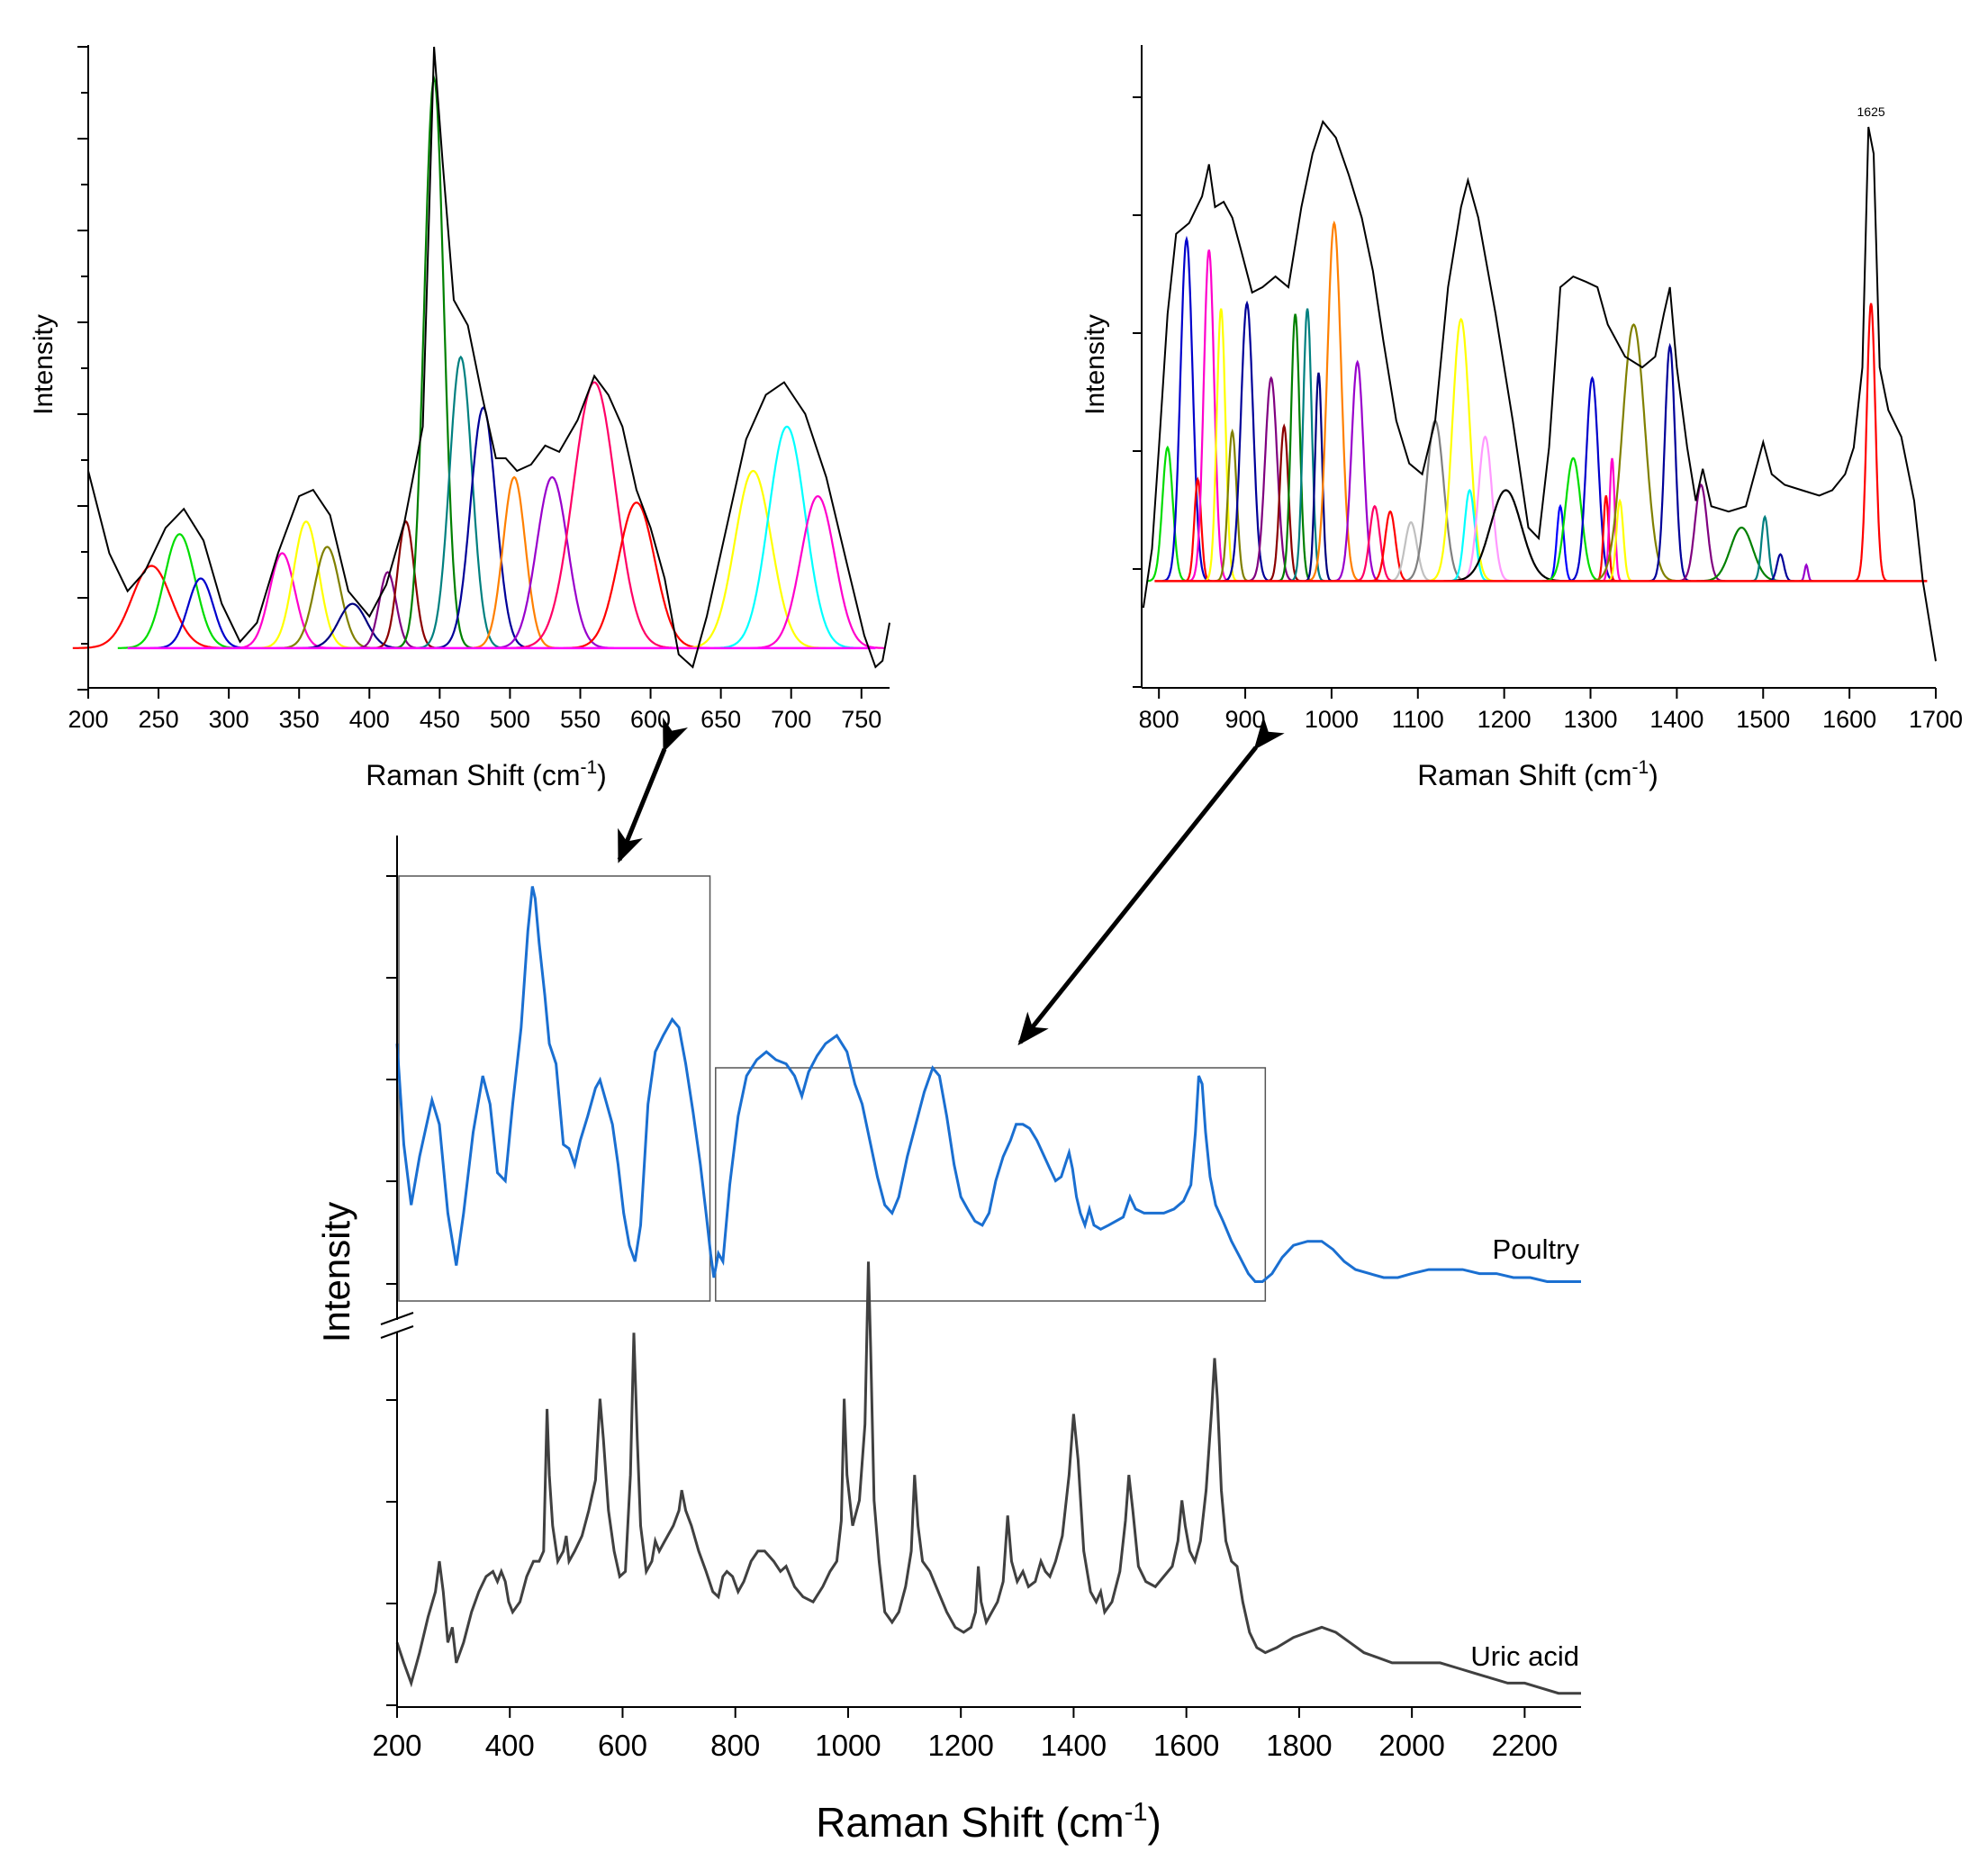 This screenshot has width=1988, height=1852. Describe the element at coordinates (988, 1478) in the screenshot. I see `uric-acid-spectrum-line` at that location.